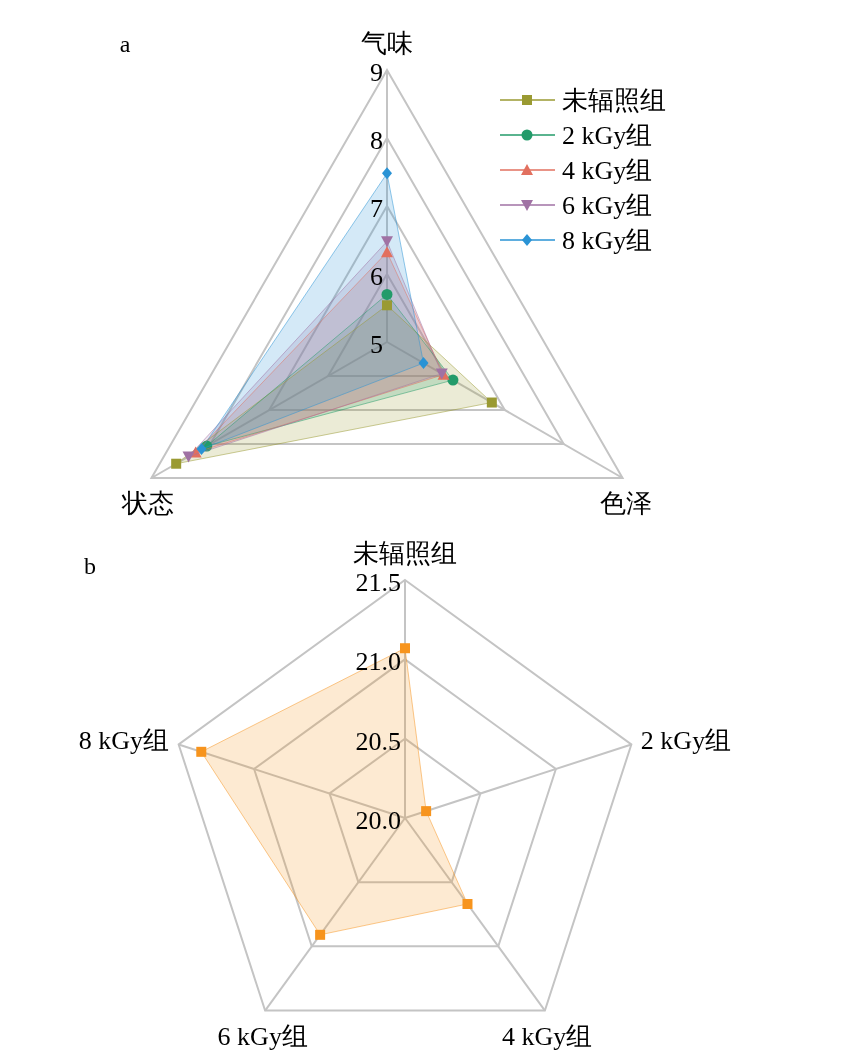 This screenshot has height=1061, width=863. What do you see at coordinates (686, 741) in the screenshot?
I see `spoke-label: 2 kGy组` at bounding box center [686, 741].